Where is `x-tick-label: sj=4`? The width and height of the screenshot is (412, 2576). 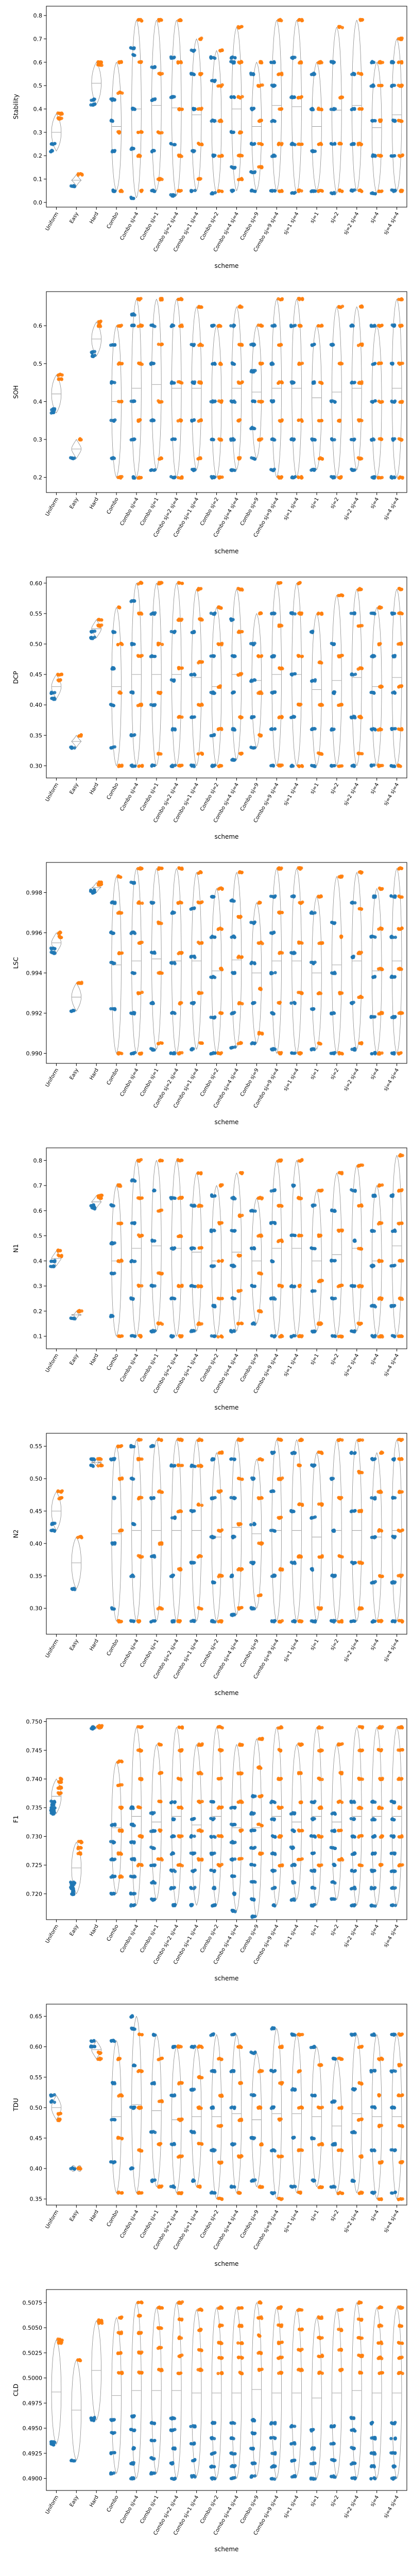 x-tick-label: sj=4 is located at coordinates (375, 788).